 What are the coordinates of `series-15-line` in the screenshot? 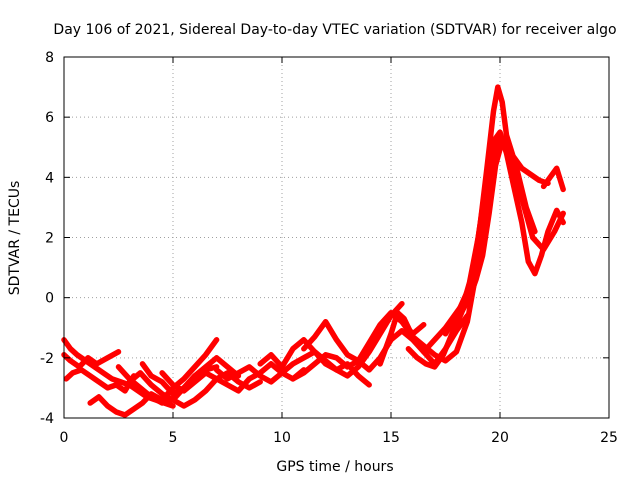 It's located at (485, 249).